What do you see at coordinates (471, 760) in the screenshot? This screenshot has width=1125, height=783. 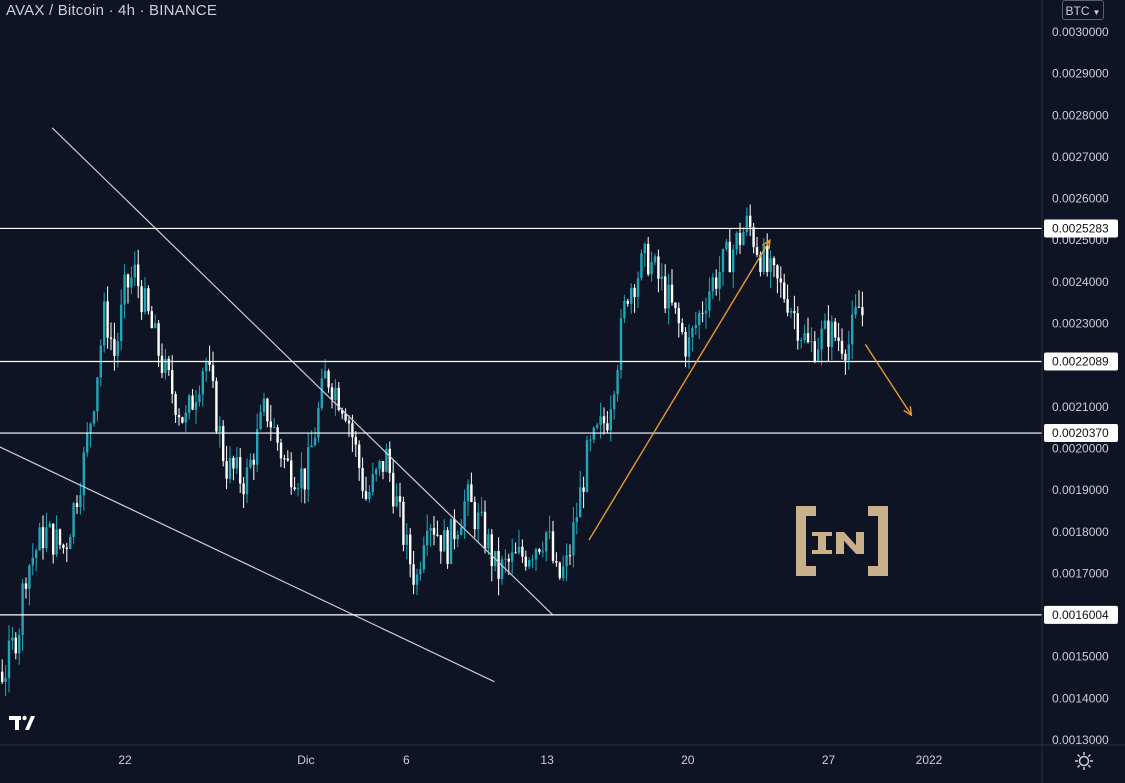 I see `x-axis: 1522Dic61320272022` at bounding box center [471, 760].